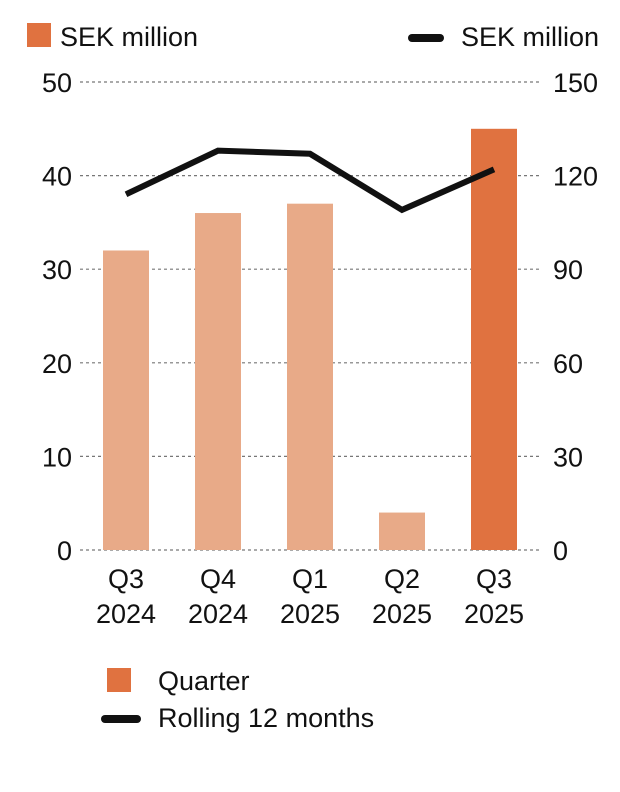 This screenshot has height=792, width=620. Describe the element at coordinates (426, 38) in the screenshot. I see `right-axis-unit-line-marker` at that location.